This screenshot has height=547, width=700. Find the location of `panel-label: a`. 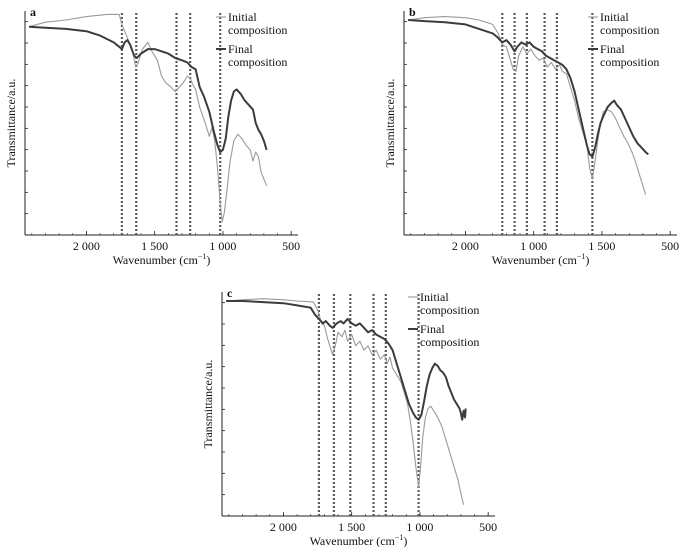

panel-label: a is located at coordinates (33, 12).